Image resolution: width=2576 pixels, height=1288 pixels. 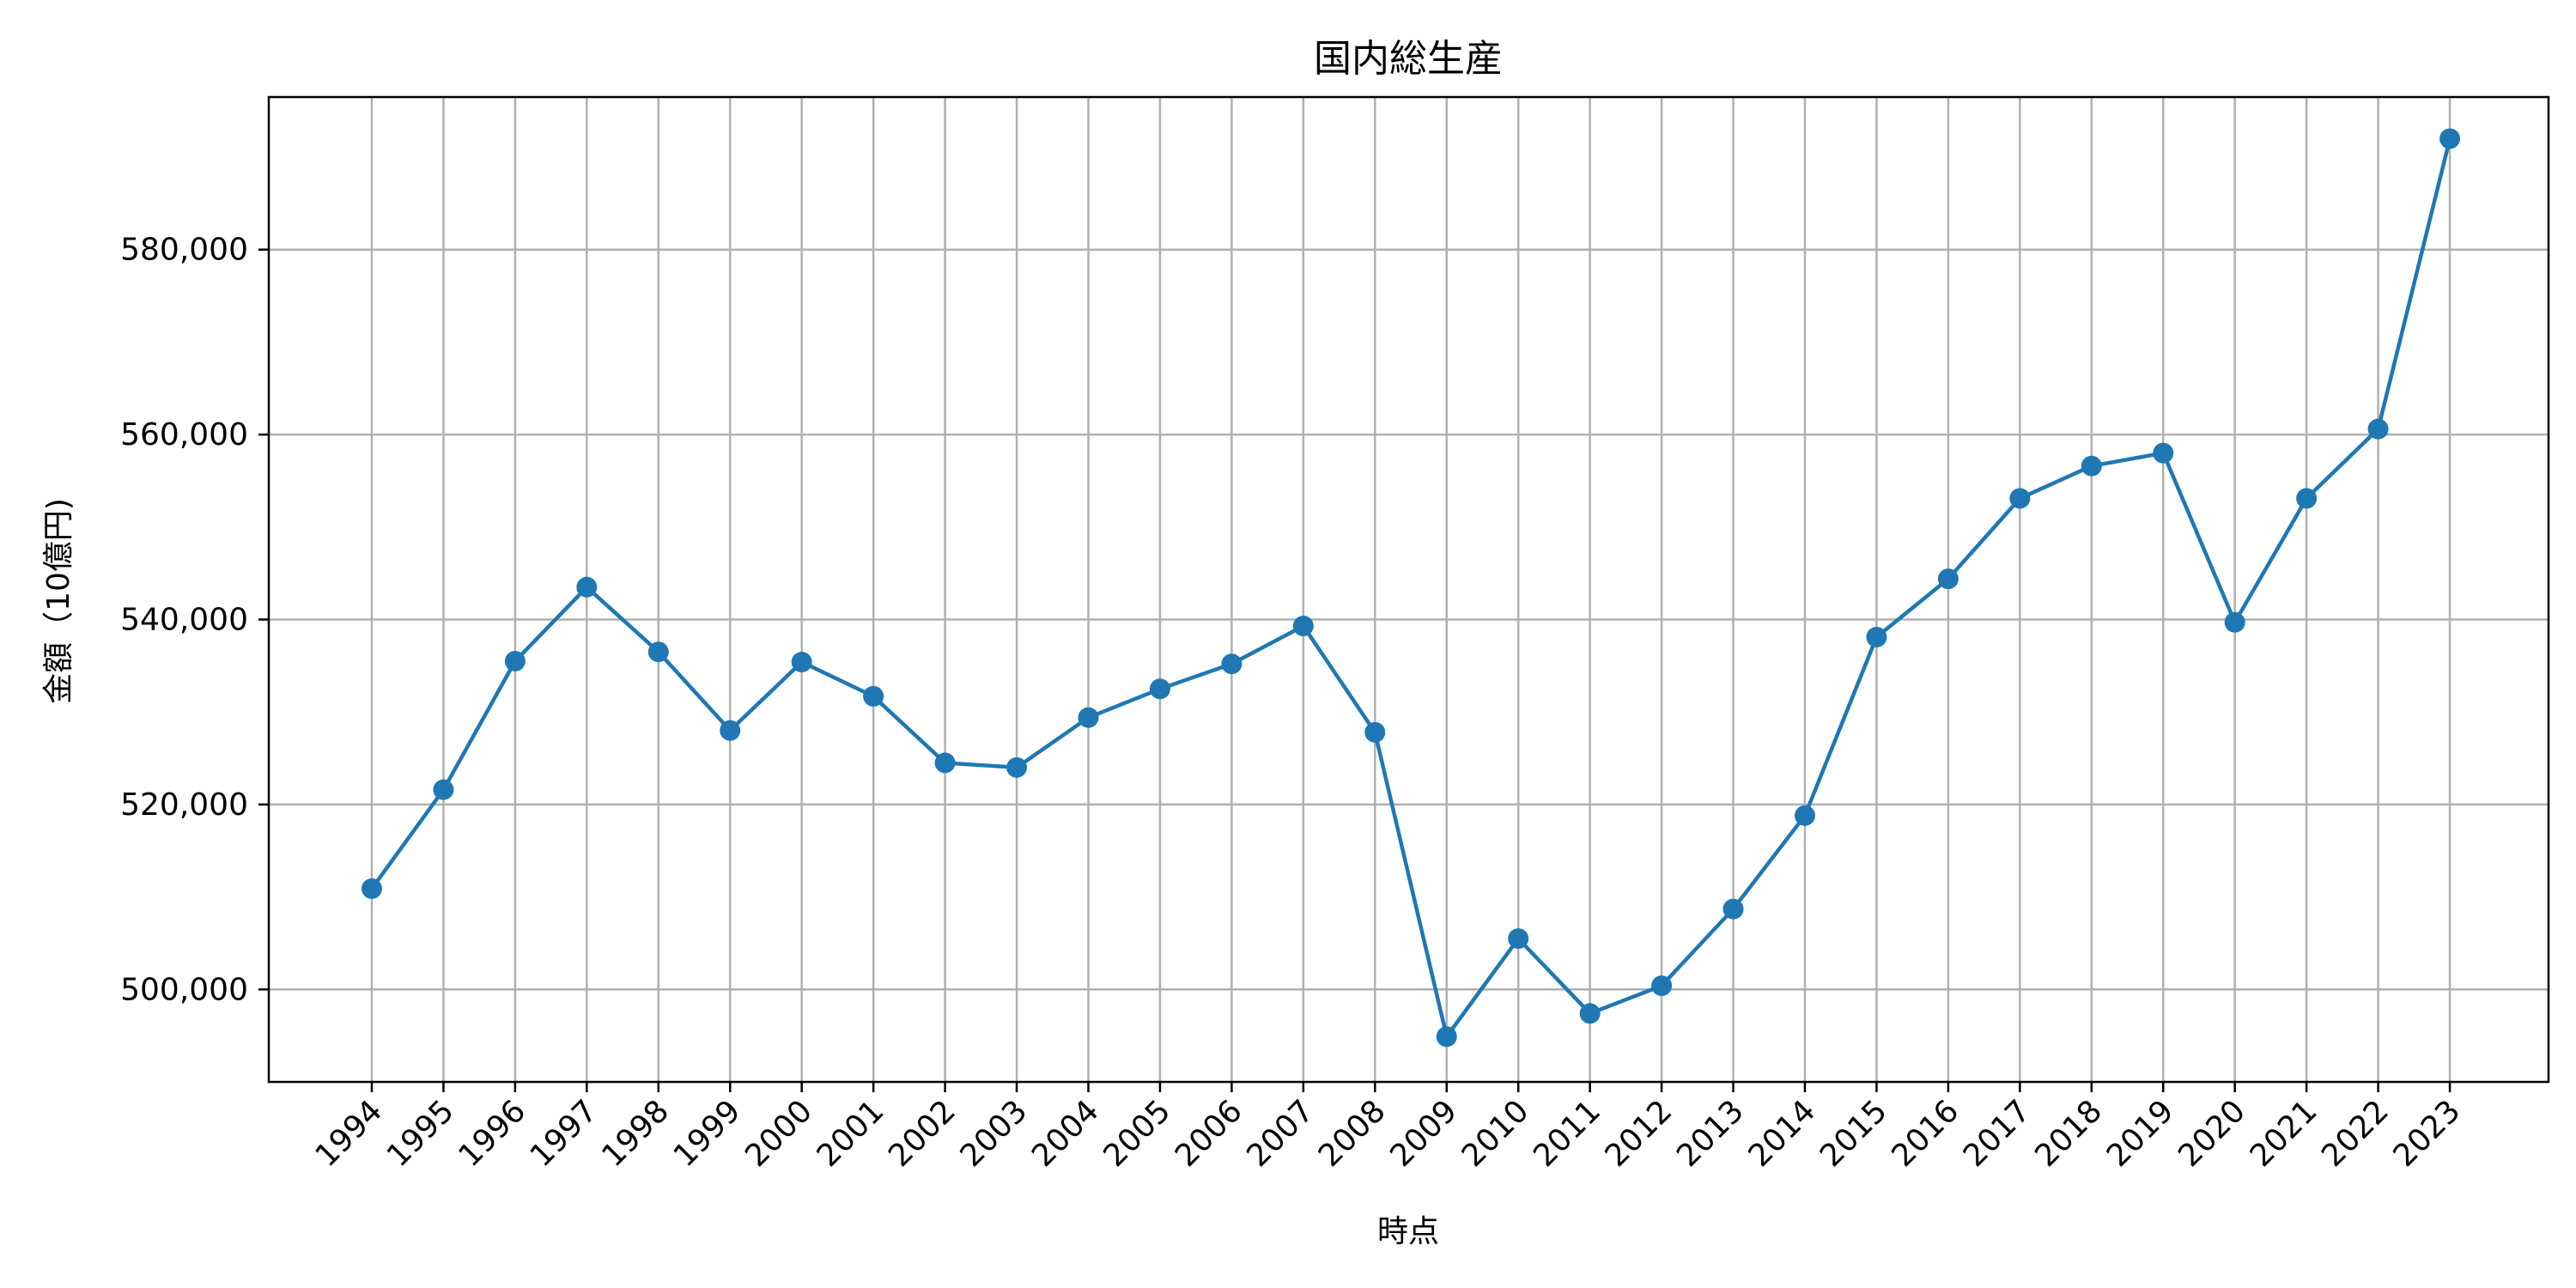 I want to click on y-tick-label: 520,000, so click(x=184, y=805).